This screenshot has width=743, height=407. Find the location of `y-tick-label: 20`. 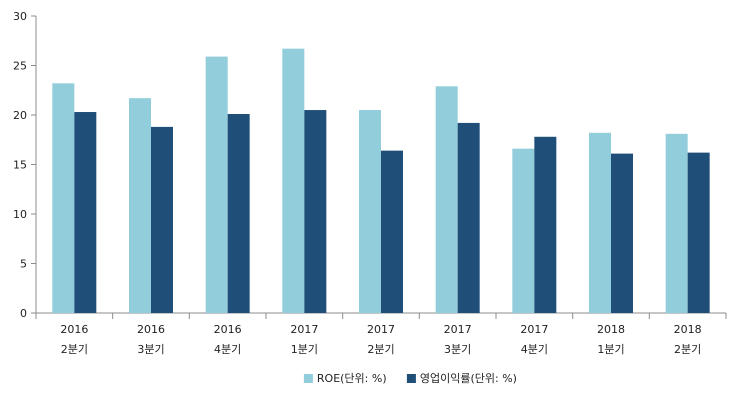

y-tick-label: 20 is located at coordinates (20, 115).